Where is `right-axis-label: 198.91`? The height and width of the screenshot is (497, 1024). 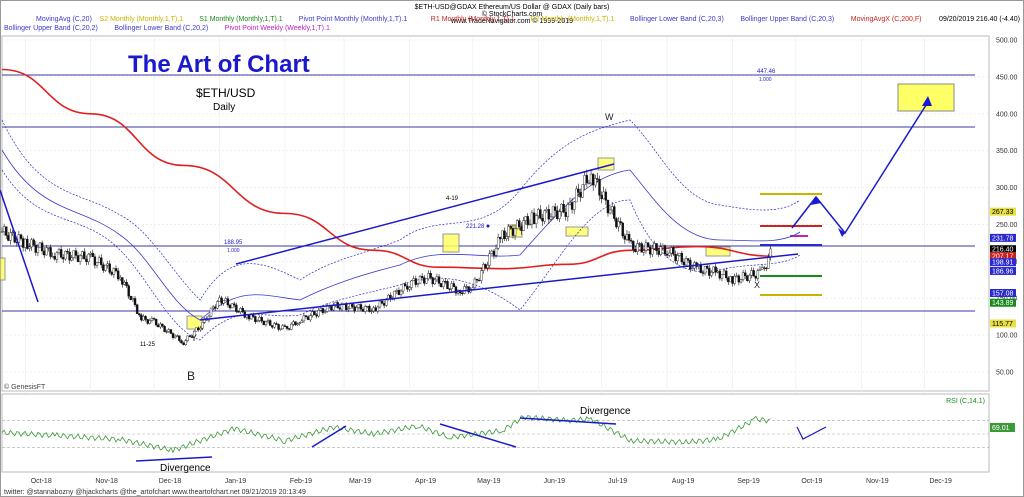 right-axis-label: 198.91 is located at coordinates (1003, 263).